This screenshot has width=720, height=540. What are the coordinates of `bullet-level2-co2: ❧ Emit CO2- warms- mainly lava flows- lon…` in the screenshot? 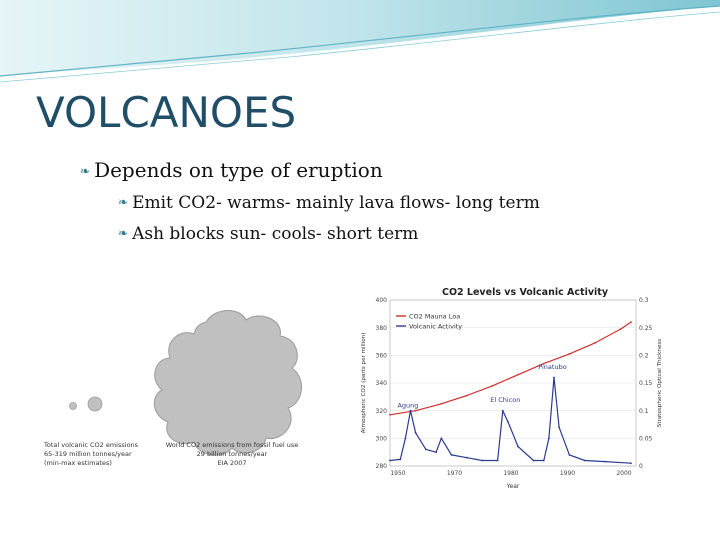 It's located at (329, 203).